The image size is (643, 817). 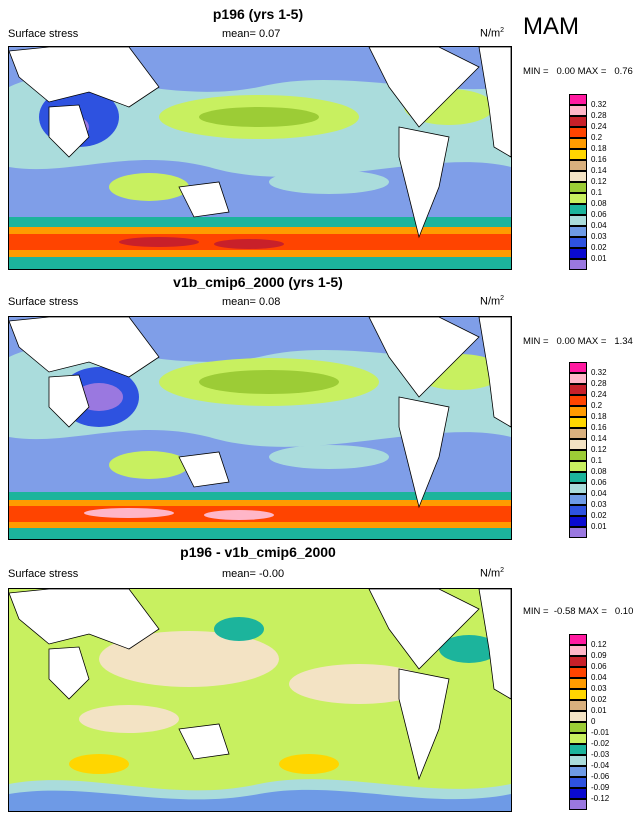 I want to click on panel-3-field-label: Surface stress, so click(x=43, y=574).